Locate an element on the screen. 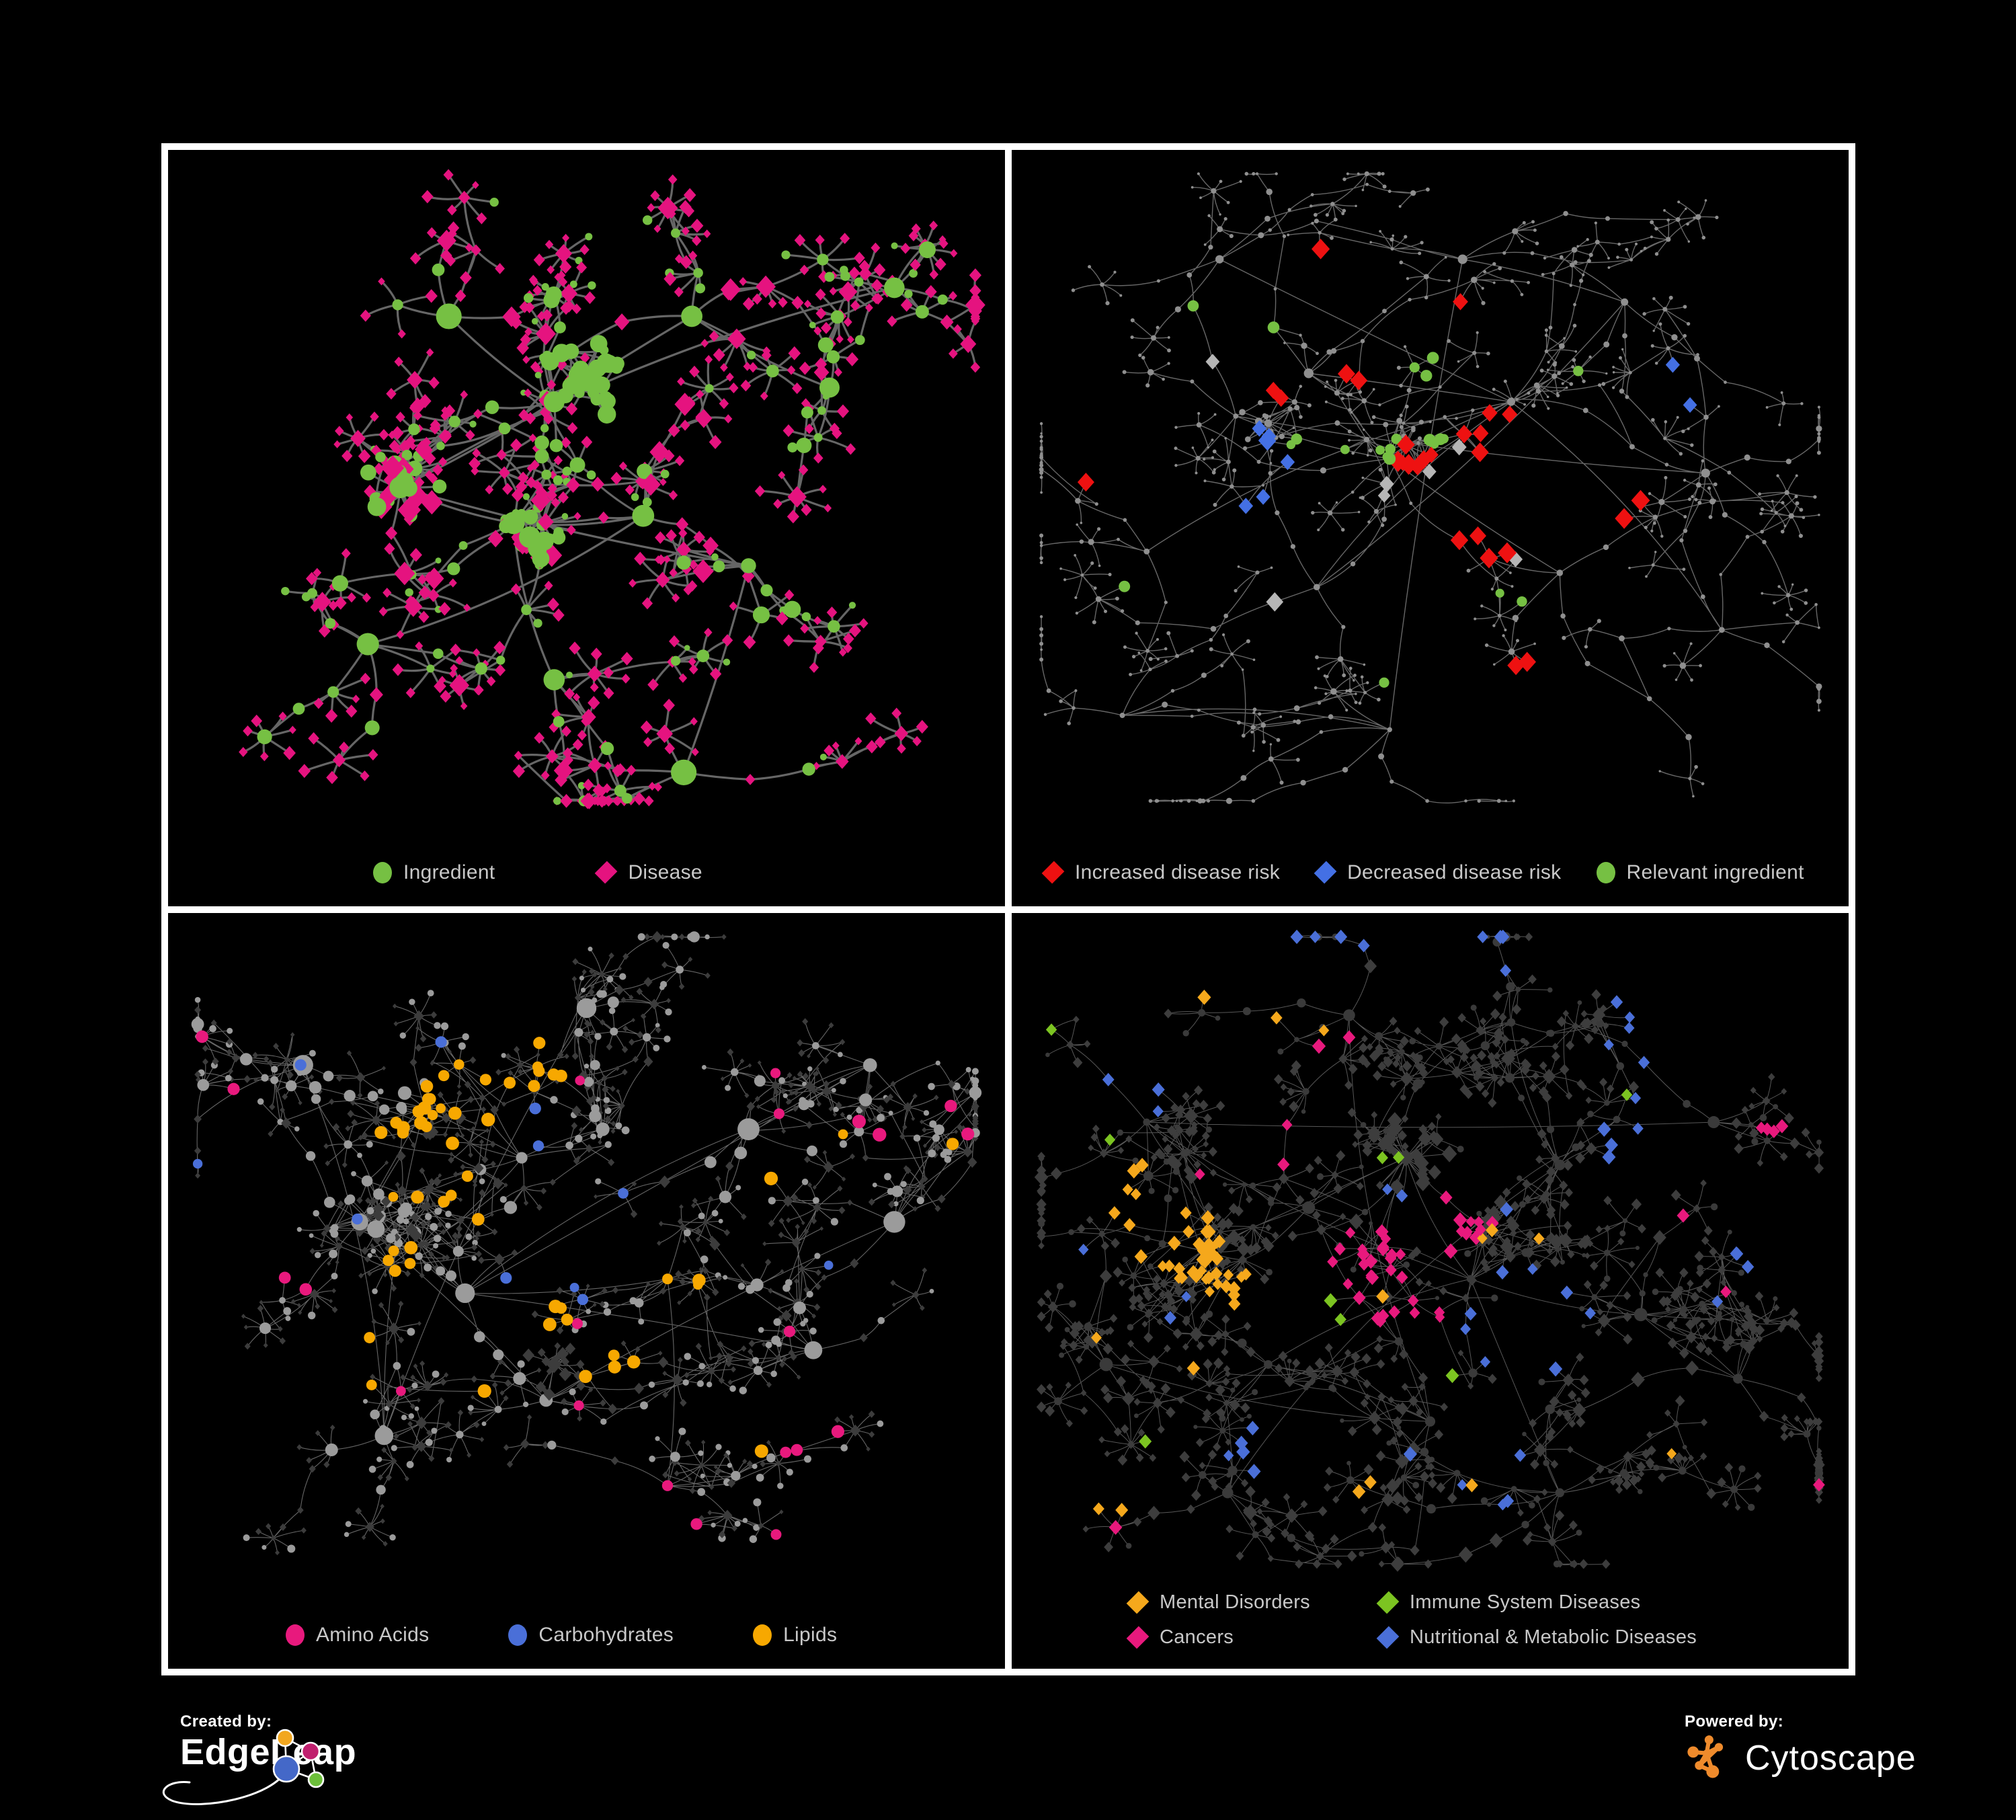 This screenshot has width=2016, height=1820. legend-item: Lipids is located at coordinates (795, 1635).